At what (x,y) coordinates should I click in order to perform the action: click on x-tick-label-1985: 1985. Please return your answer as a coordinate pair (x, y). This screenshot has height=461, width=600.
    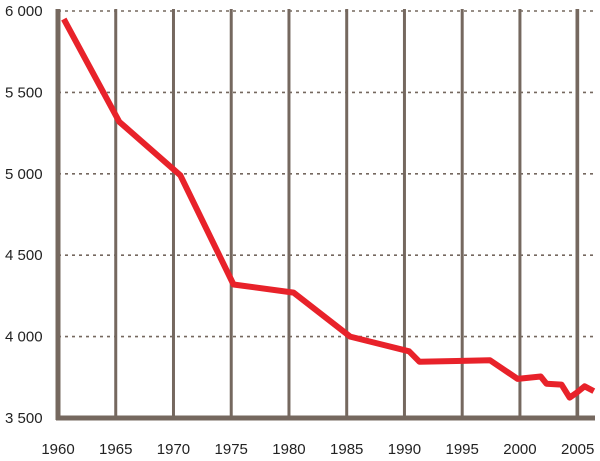
    Looking at the image, I should click on (346, 449).